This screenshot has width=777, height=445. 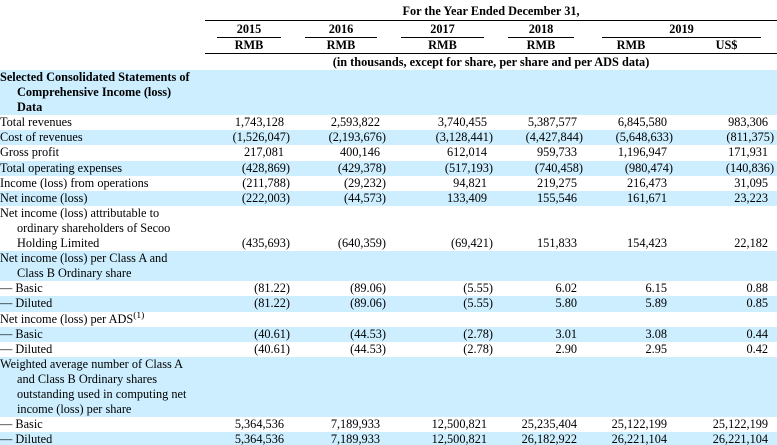 What do you see at coordinates (341, 46) in the screenshot?
I see `unit-header-rmb-2016: RMB` at bounding box center [341, 46].